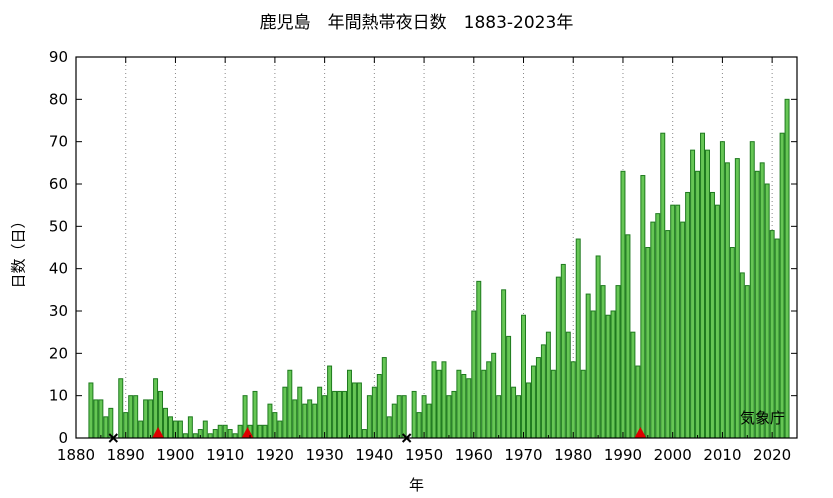 The height and width of the screenshot is (498, 833). I want to click on bar-2012, so click(732, 343).